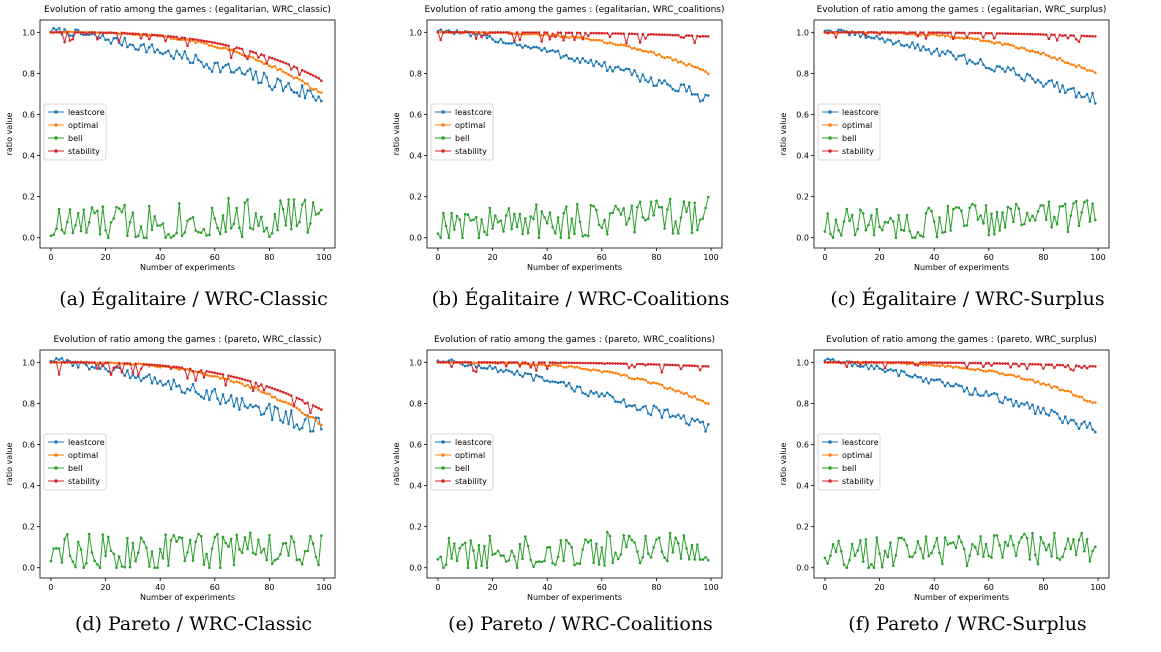  I want to click on legend-marker-stability, so click(830, 151).